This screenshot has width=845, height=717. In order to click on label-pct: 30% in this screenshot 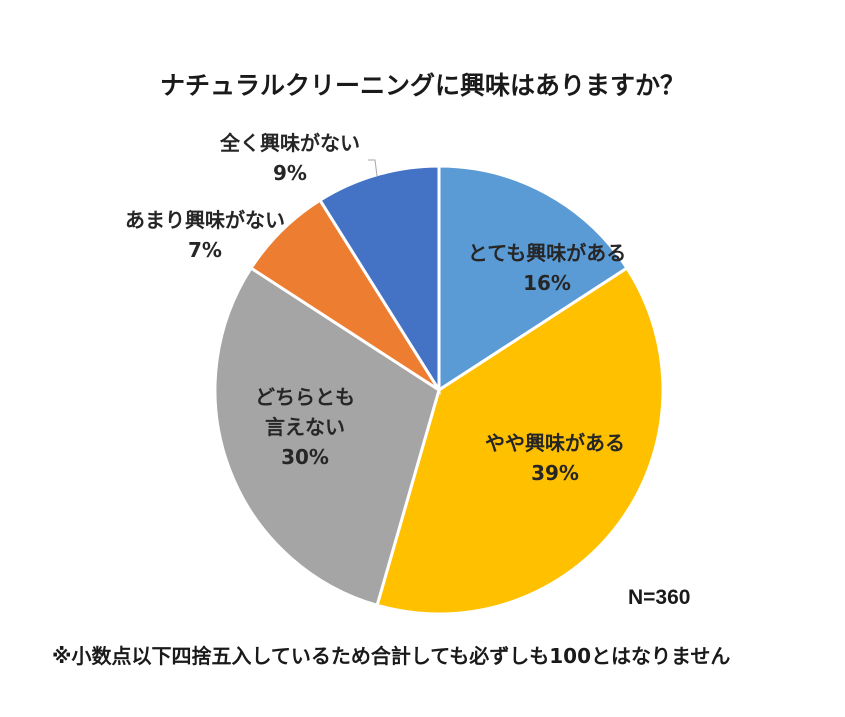, I will do `click(305, 457)`.